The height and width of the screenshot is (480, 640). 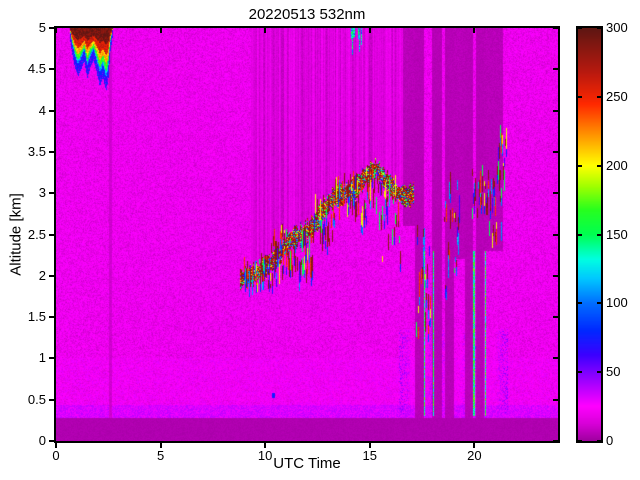 I want to click on colorbar-tick-label: 100, so click(x=617, y=303).